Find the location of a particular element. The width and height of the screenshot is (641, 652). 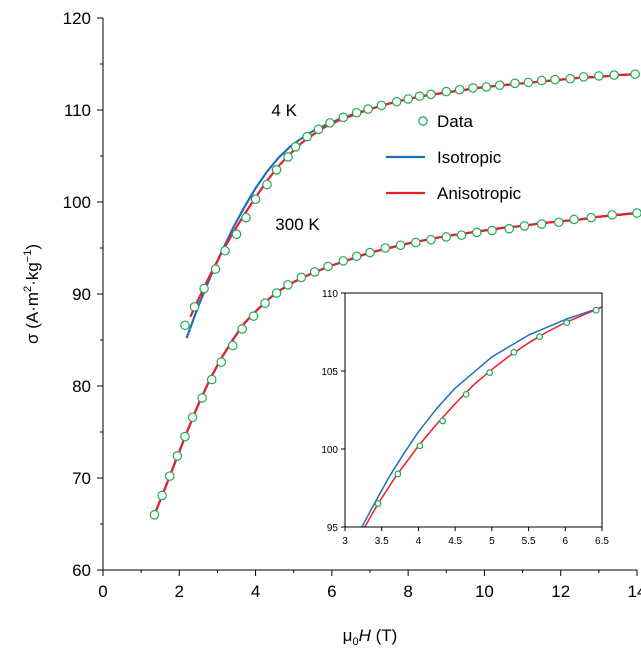

inset-x-tick-label: 3.5 is located at coordinates (382, 541).